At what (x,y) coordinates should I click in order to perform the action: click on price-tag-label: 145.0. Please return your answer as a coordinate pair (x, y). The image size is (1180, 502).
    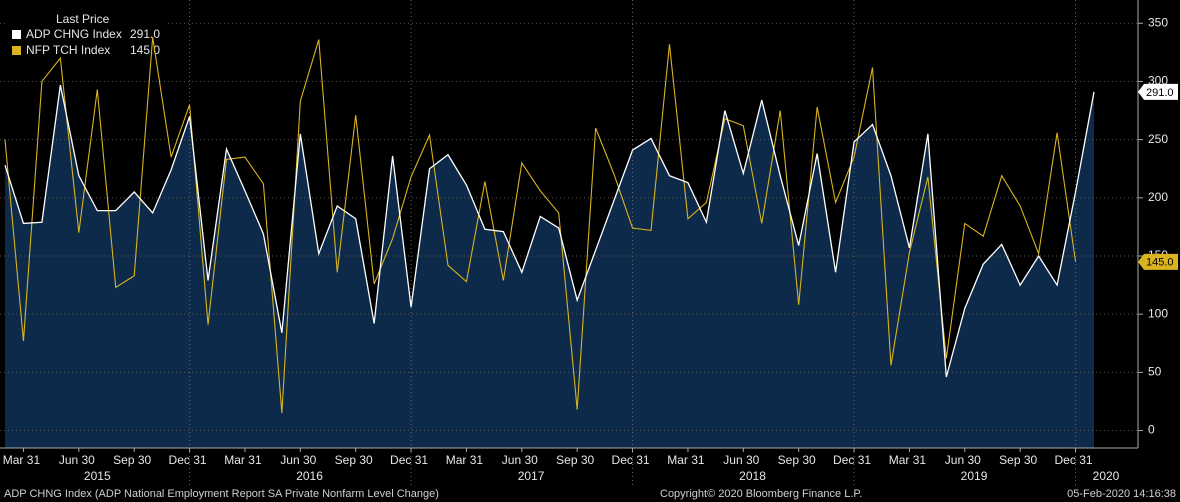
    Looking at the image, I should click on (1160, 263).